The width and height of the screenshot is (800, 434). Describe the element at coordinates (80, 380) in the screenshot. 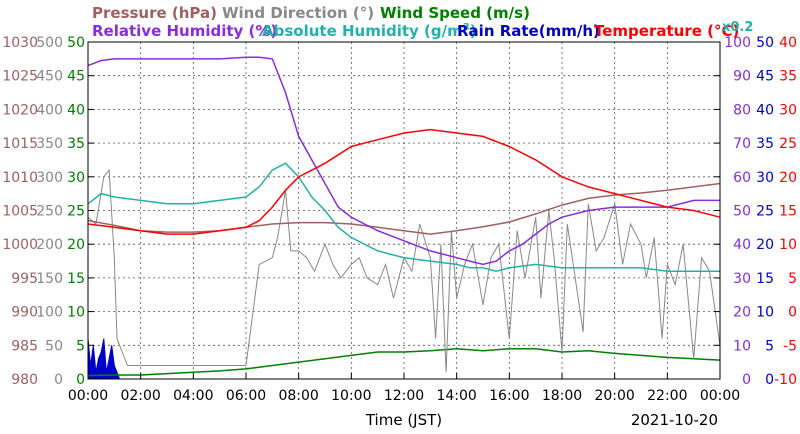

I see `tick-label-wind_speed-10: 0` at that location.